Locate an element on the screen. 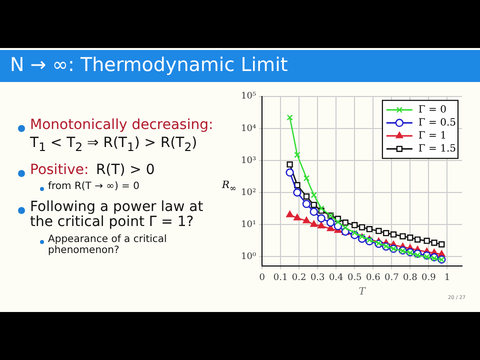 This screenshot has width=480, height=360. text: Positive: is located at coordinates (59, 170).